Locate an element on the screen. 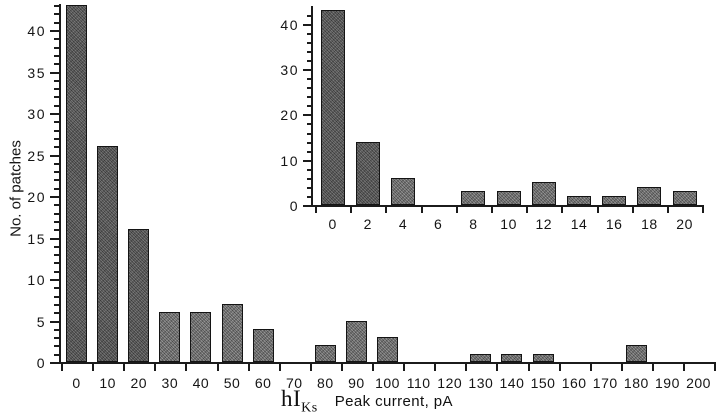 The image size is (720, 415). y-tick-label: 25 is located at coordinates (36, 155).